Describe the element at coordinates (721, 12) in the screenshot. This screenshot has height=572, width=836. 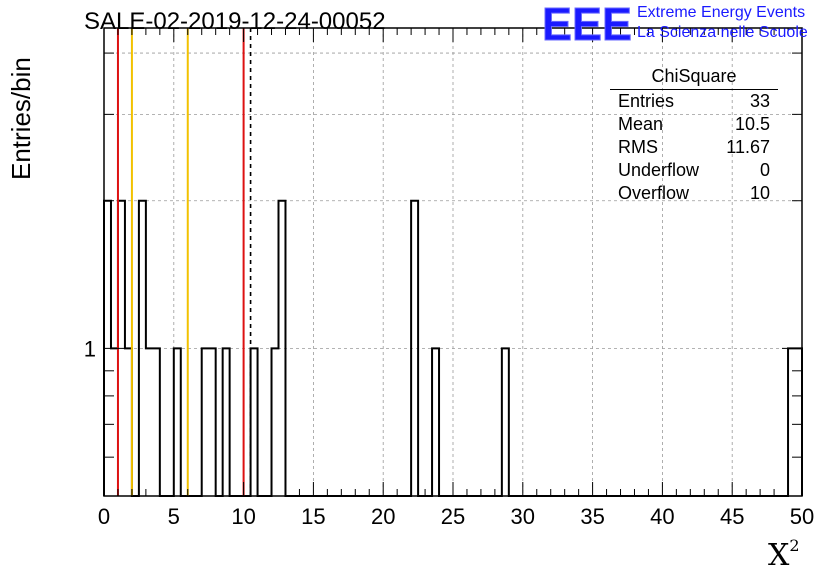
I see `logo-line-1: Extreme Energy Events` at that location.